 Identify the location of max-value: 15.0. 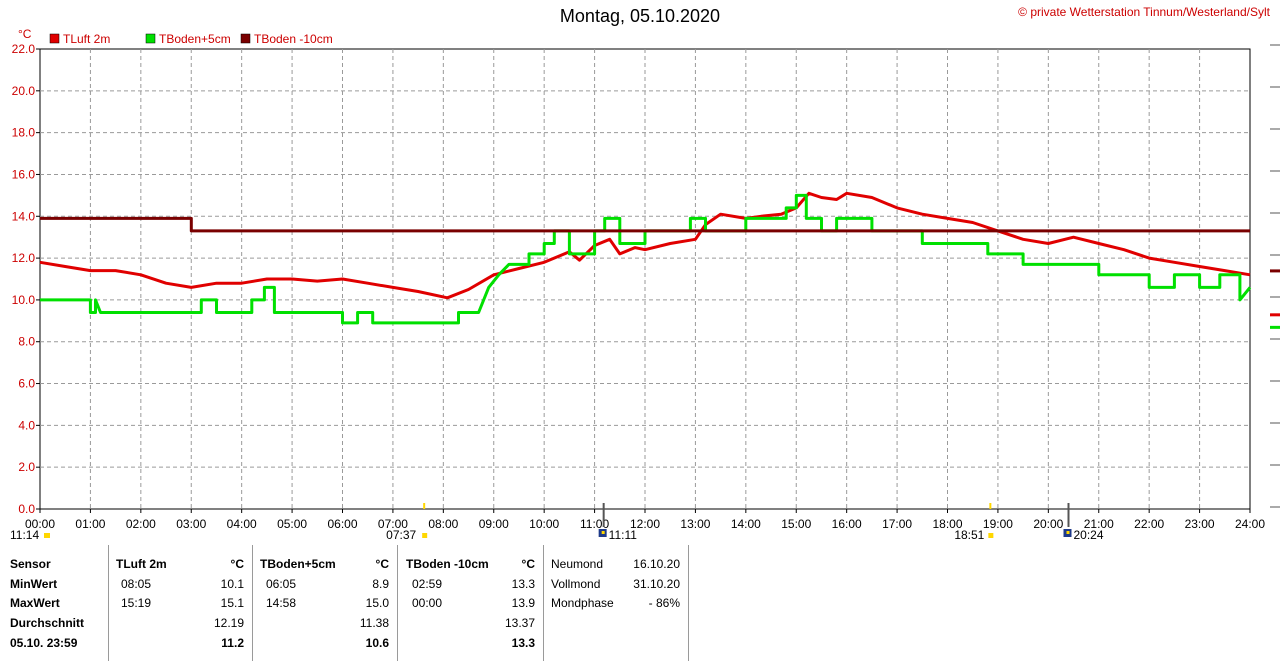
(377, 603).